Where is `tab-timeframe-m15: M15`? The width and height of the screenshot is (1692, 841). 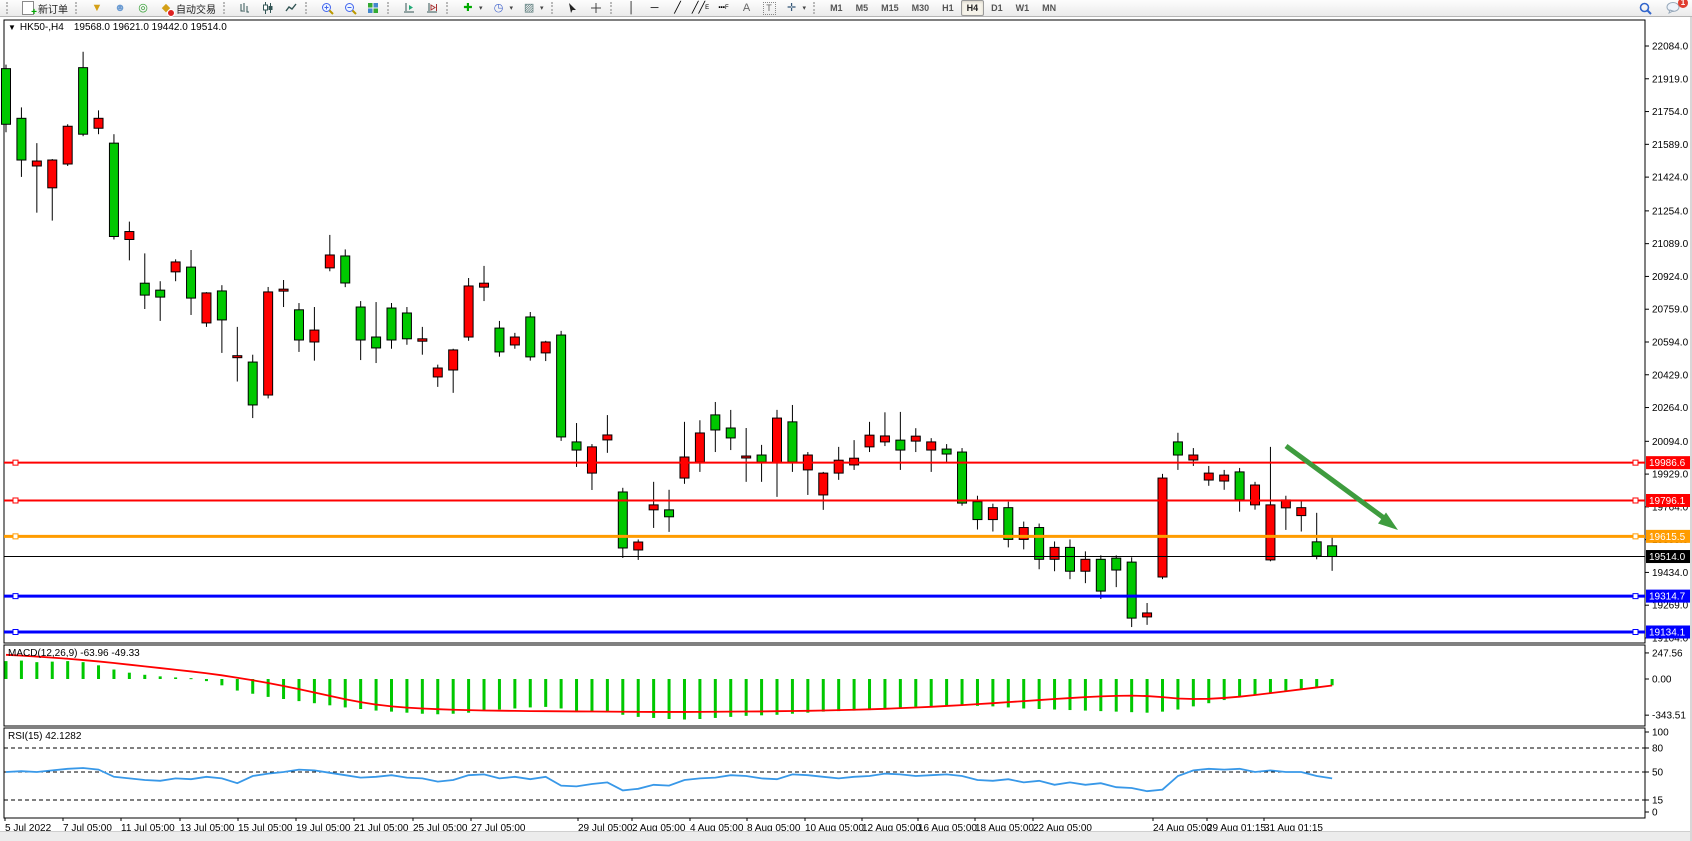
tab-timeframe-m15: M15 is located at coordinates (890, 8).